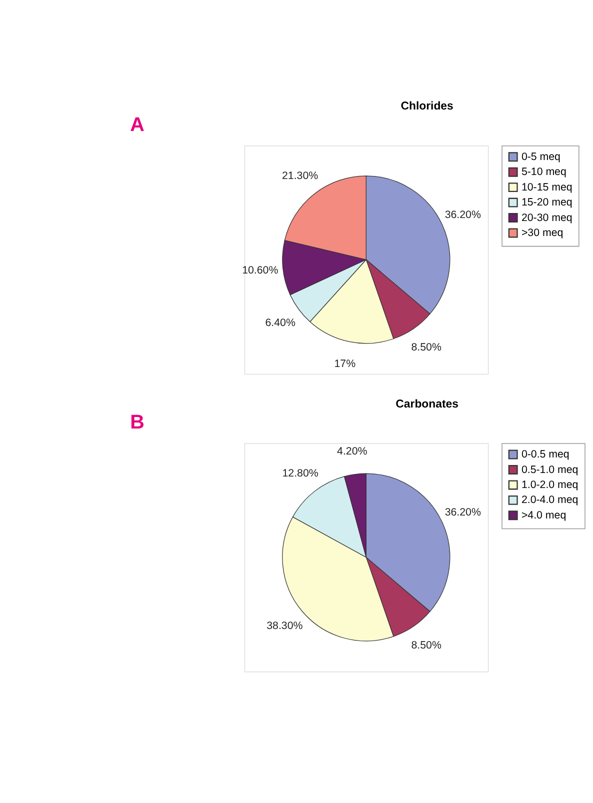 This screenshot has width=593, height=803. Describe the element at coordinates (345, 364) in the screenshot. I see `data-label: 17%` at that location.